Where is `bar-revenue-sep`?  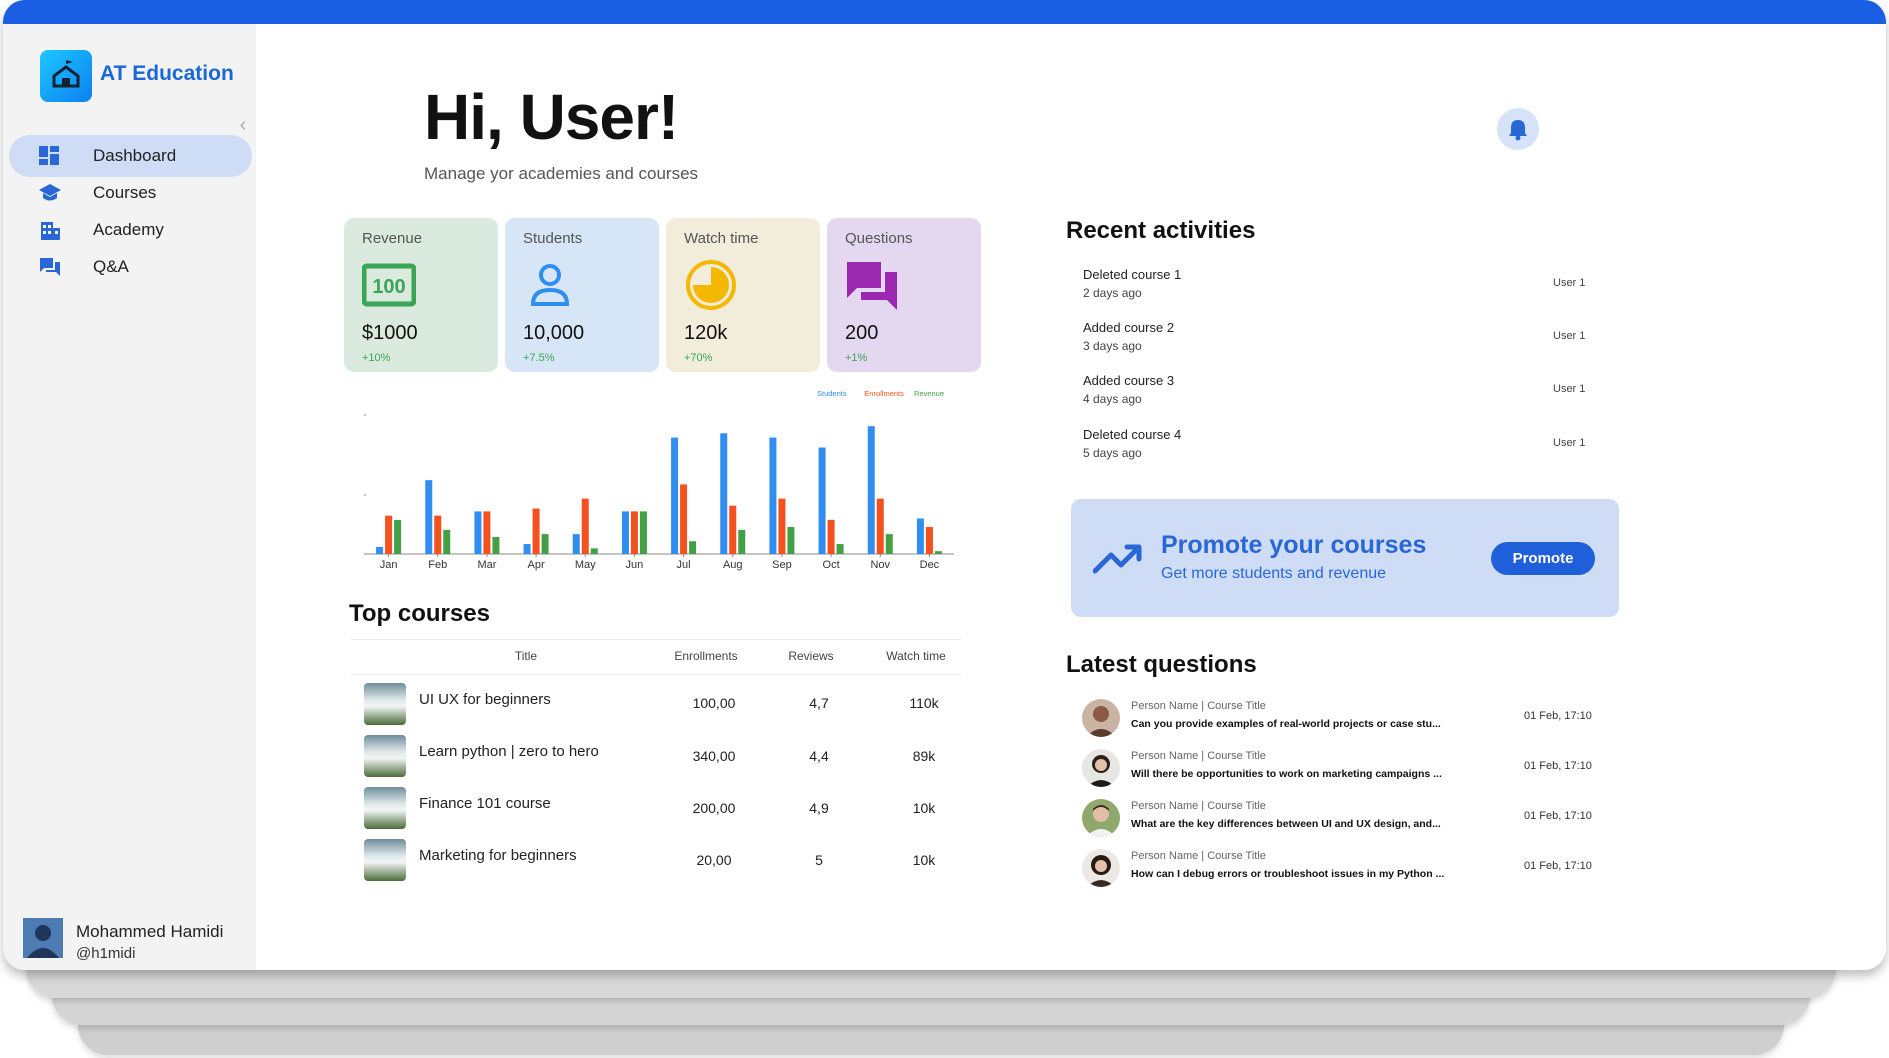 bar-revenue-sep is located at coordinates (791, 540).